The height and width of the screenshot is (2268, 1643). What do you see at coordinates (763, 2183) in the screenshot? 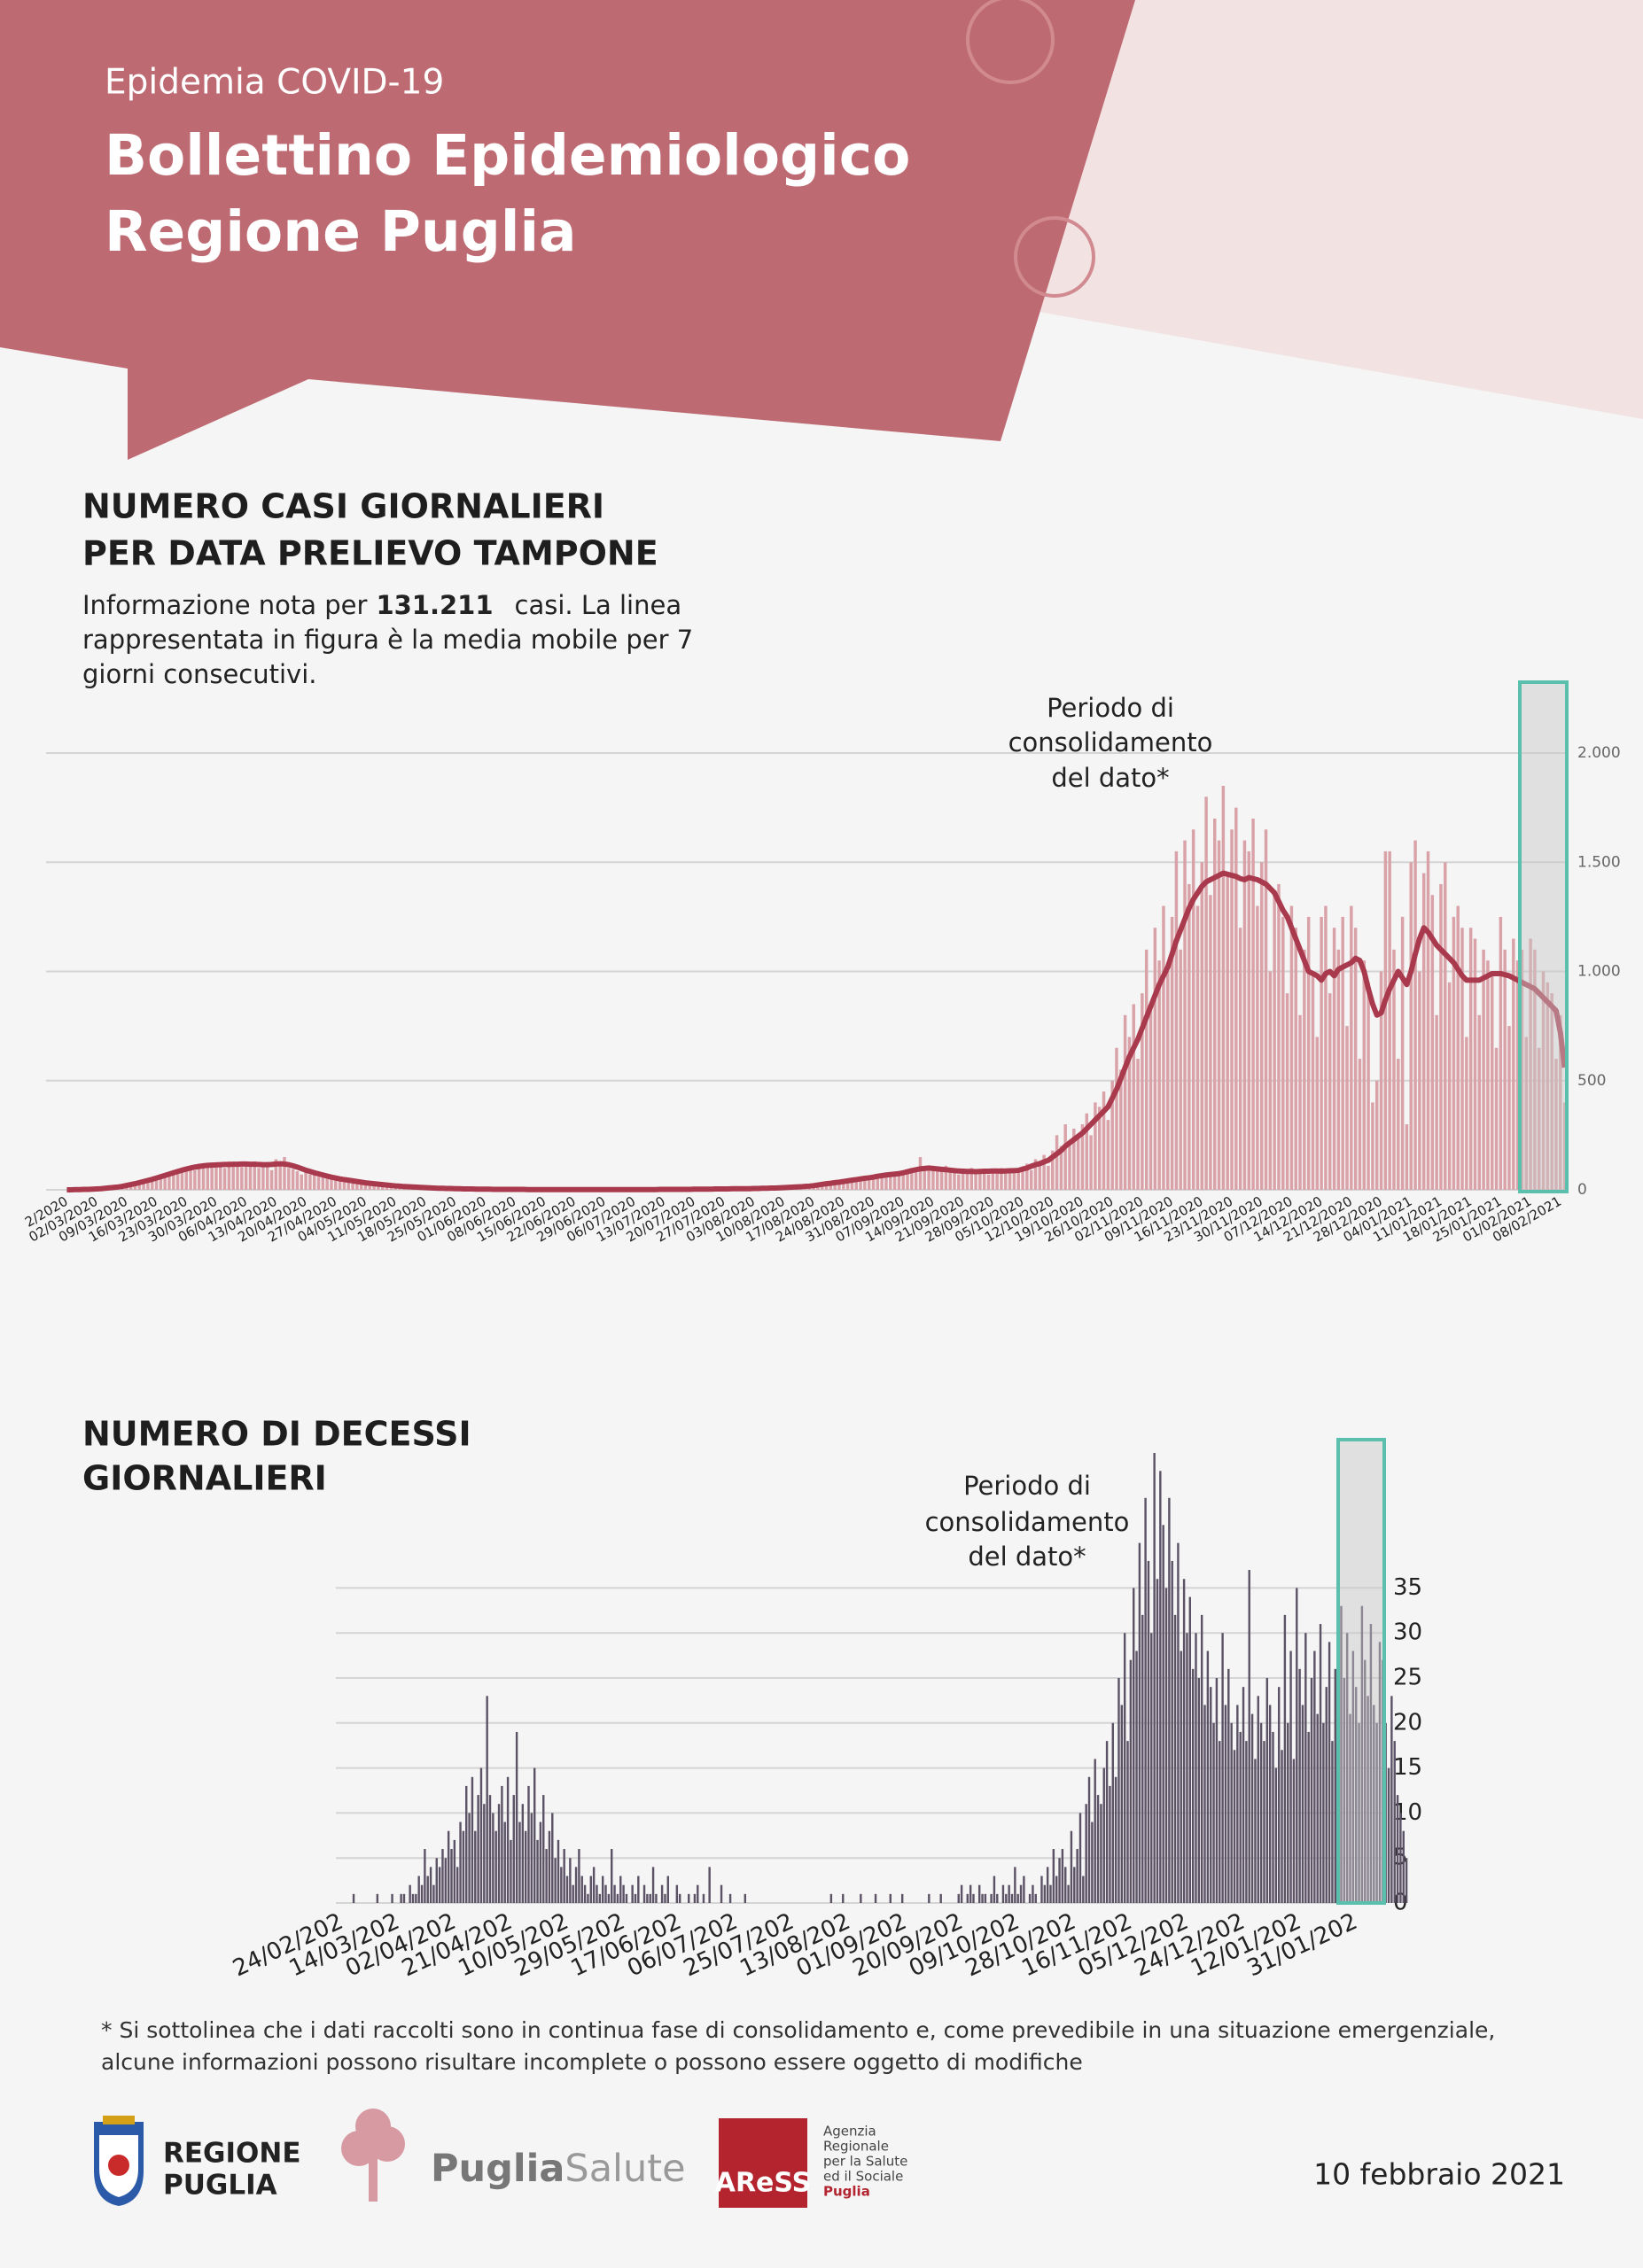
I see `logo-text: AReSS` at bounding box center [763, 2183].